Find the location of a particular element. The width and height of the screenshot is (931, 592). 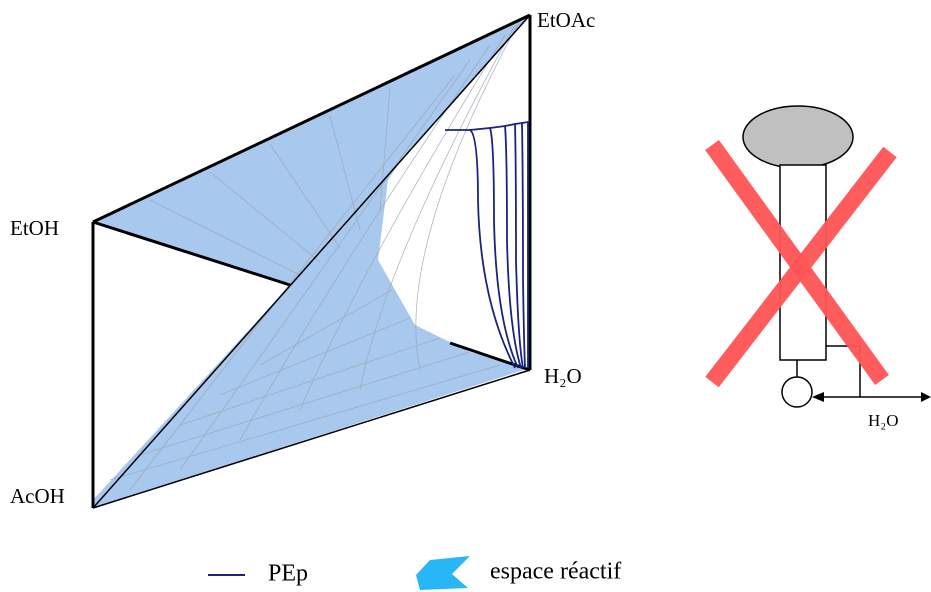

outlet-label: H₂O is located at coordinates (883, 420).